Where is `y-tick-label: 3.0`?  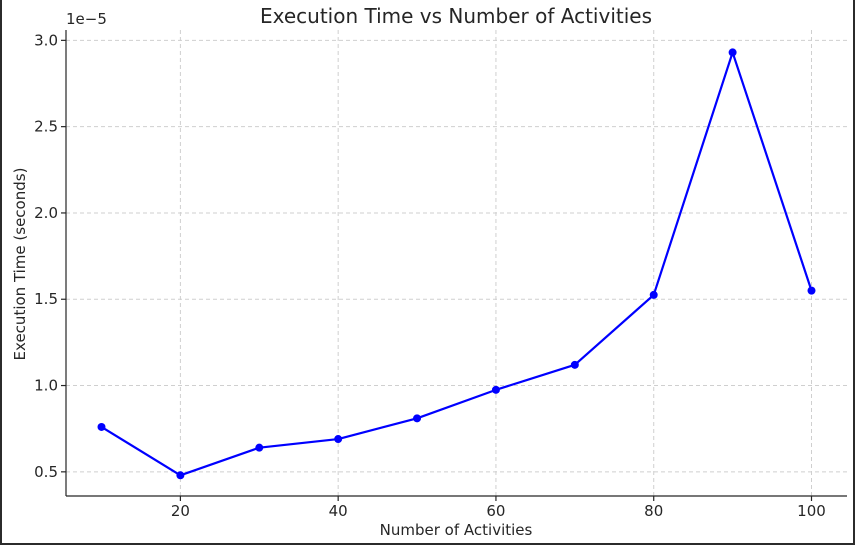
y-tick-label: 3.0 is located at coordinates (46, 40).